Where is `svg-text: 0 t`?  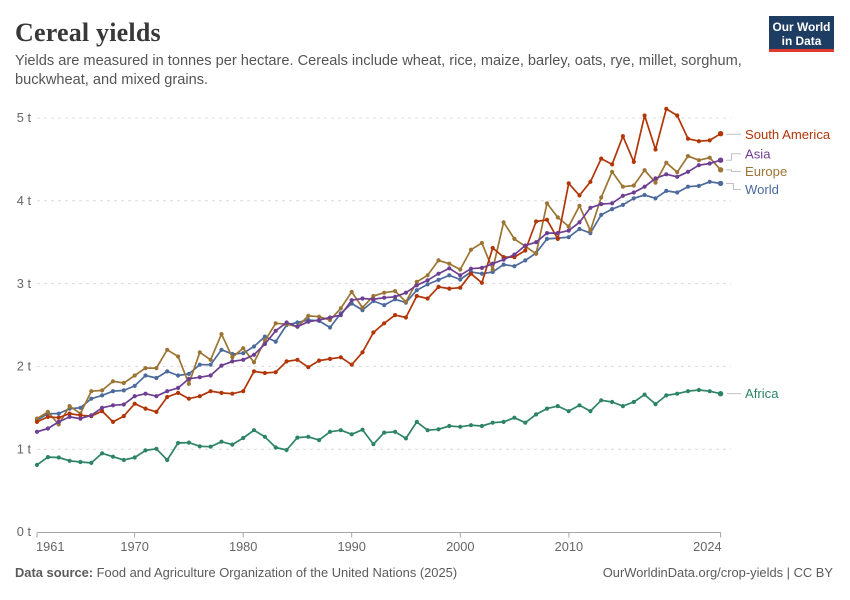 svg-text: 0 t is located at coordinates (24, 531).